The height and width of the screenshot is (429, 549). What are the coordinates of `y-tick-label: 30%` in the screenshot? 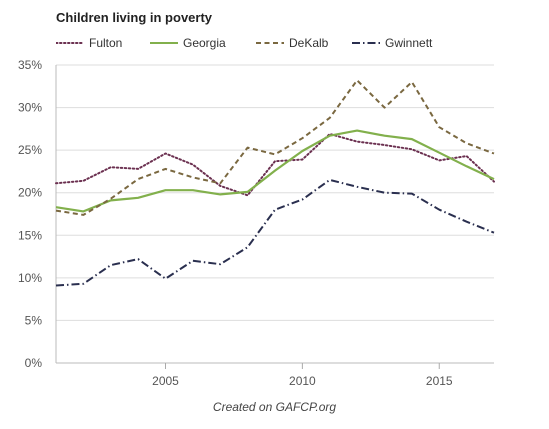 It's located at (30, 108).